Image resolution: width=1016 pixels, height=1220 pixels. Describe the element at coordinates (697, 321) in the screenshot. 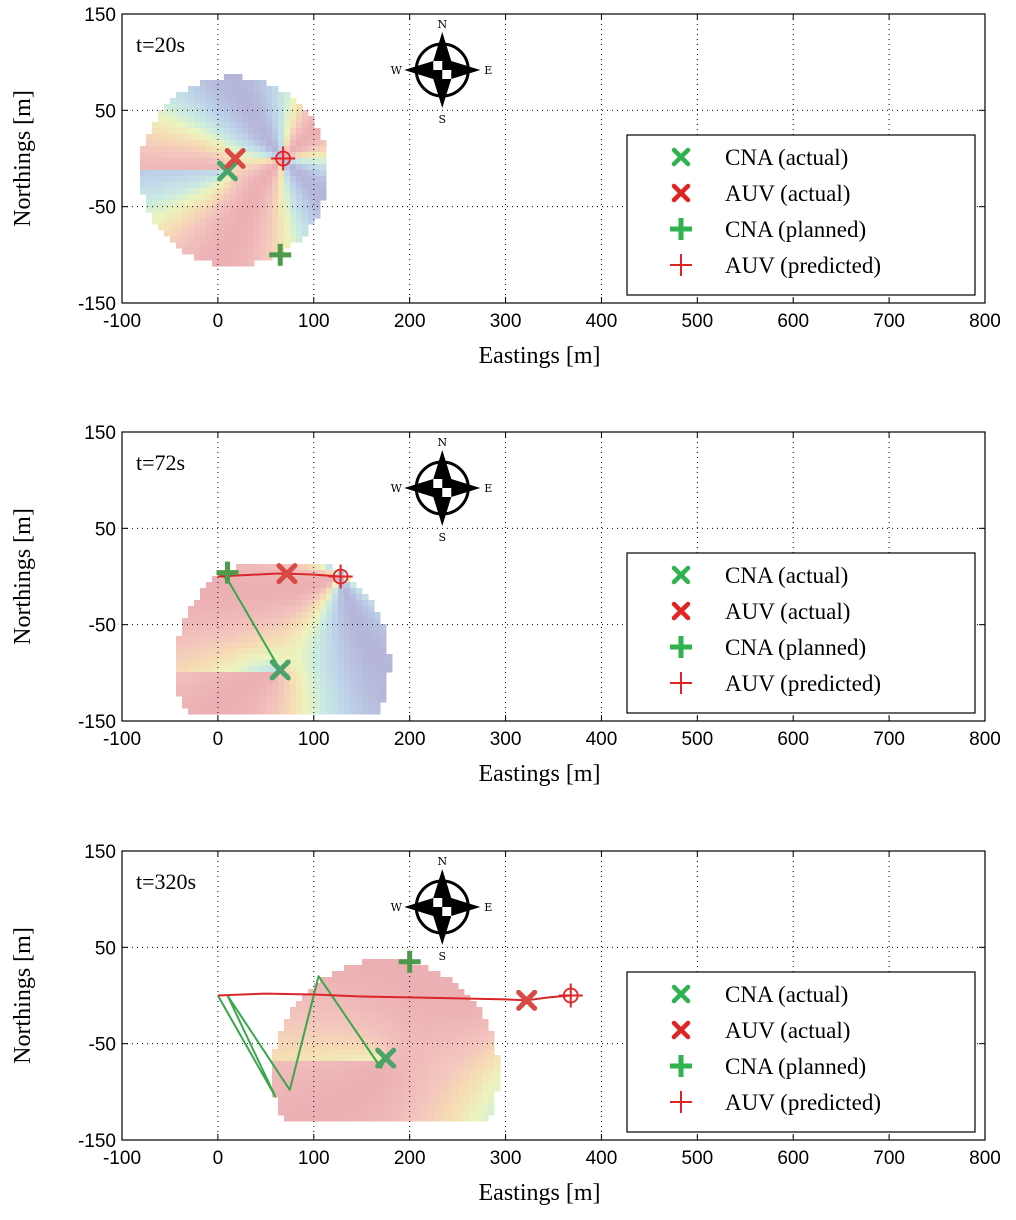

I see `x-tick-label: 500` at that location.